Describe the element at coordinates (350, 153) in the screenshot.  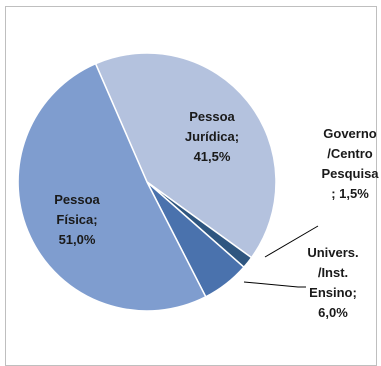
I see `data-label-line: /Centro` at that location.